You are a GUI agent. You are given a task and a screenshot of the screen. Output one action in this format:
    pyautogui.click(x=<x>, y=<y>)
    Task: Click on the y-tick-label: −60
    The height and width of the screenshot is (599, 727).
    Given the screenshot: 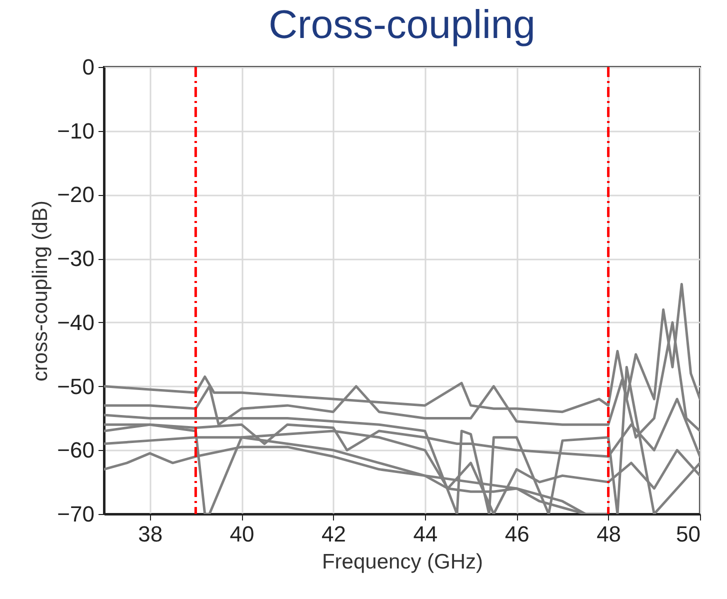 What is the action you would take?
    pyautogui.click(x=75, y=450)
    